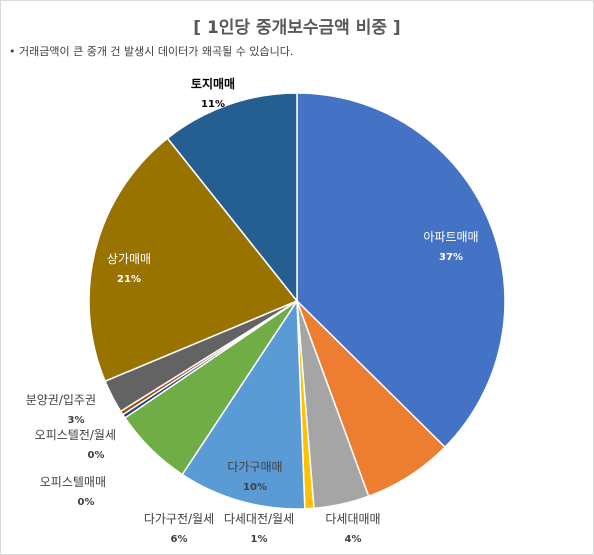  Describe the element at coordinates (259, 519) in the screenshot. I see `slice-label-3: 다세대전/월세` at that location.